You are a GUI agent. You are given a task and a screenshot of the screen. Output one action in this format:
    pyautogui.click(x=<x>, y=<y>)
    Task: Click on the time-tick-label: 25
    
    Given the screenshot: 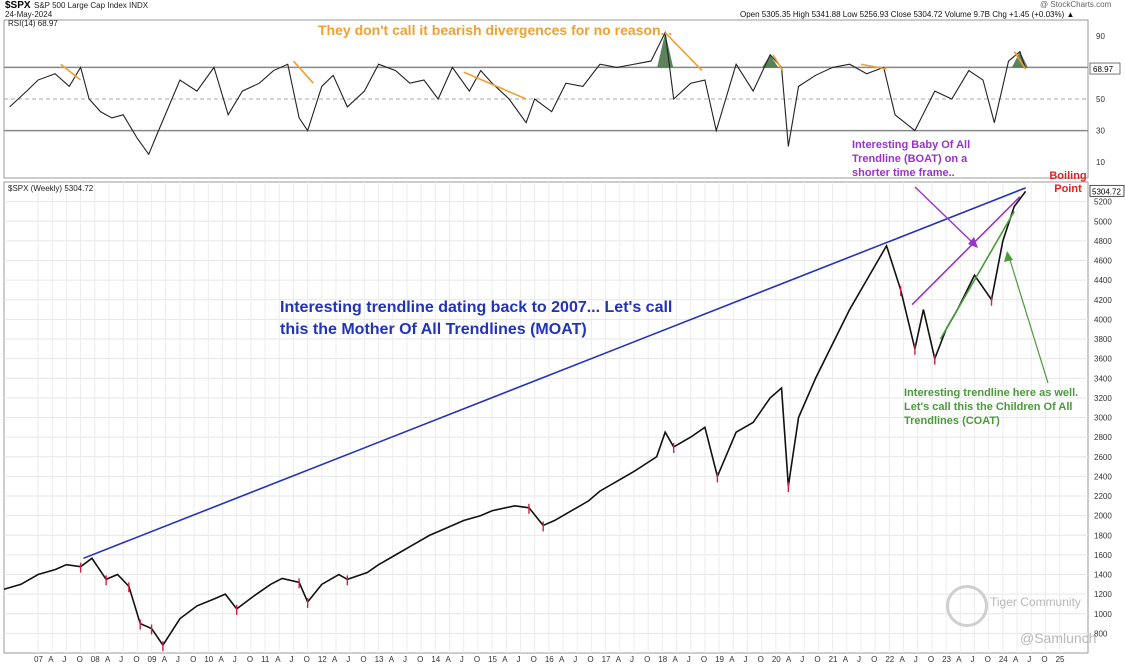 What is the action you would take?
    pyautogui.click(x=1060, y=659)
    